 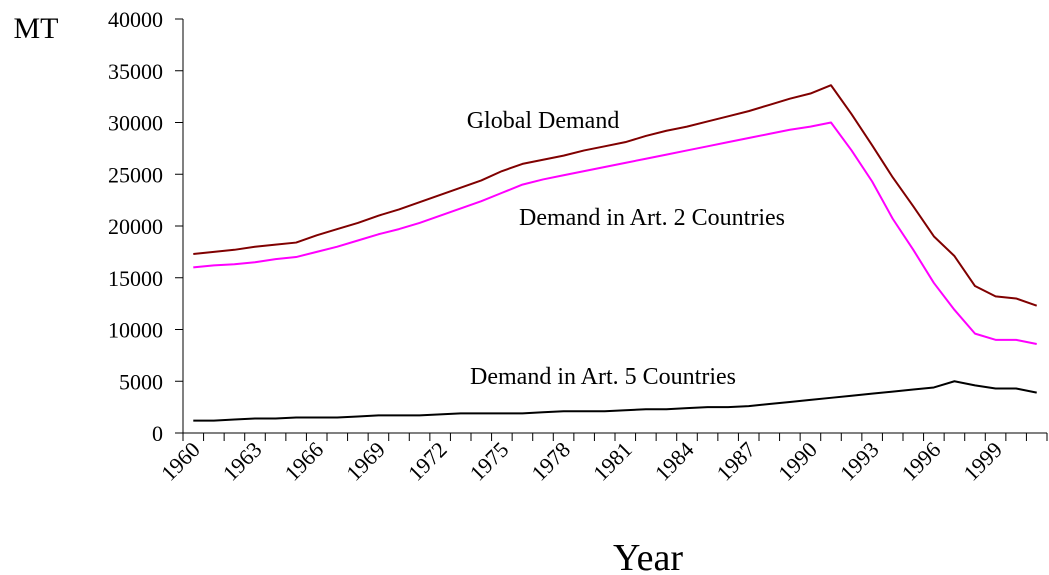 What do you see at coordinates (242, 461) in the screenshot?
I see `x-tick-label: 1963` at bounding box center [242, 461].